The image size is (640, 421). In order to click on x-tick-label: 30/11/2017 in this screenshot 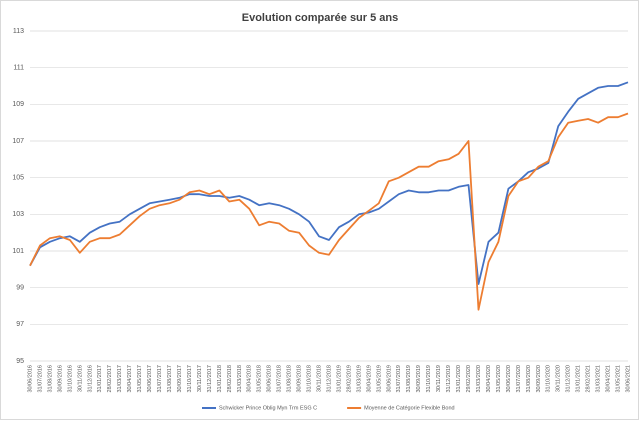, I will do `click(200, 378)`.